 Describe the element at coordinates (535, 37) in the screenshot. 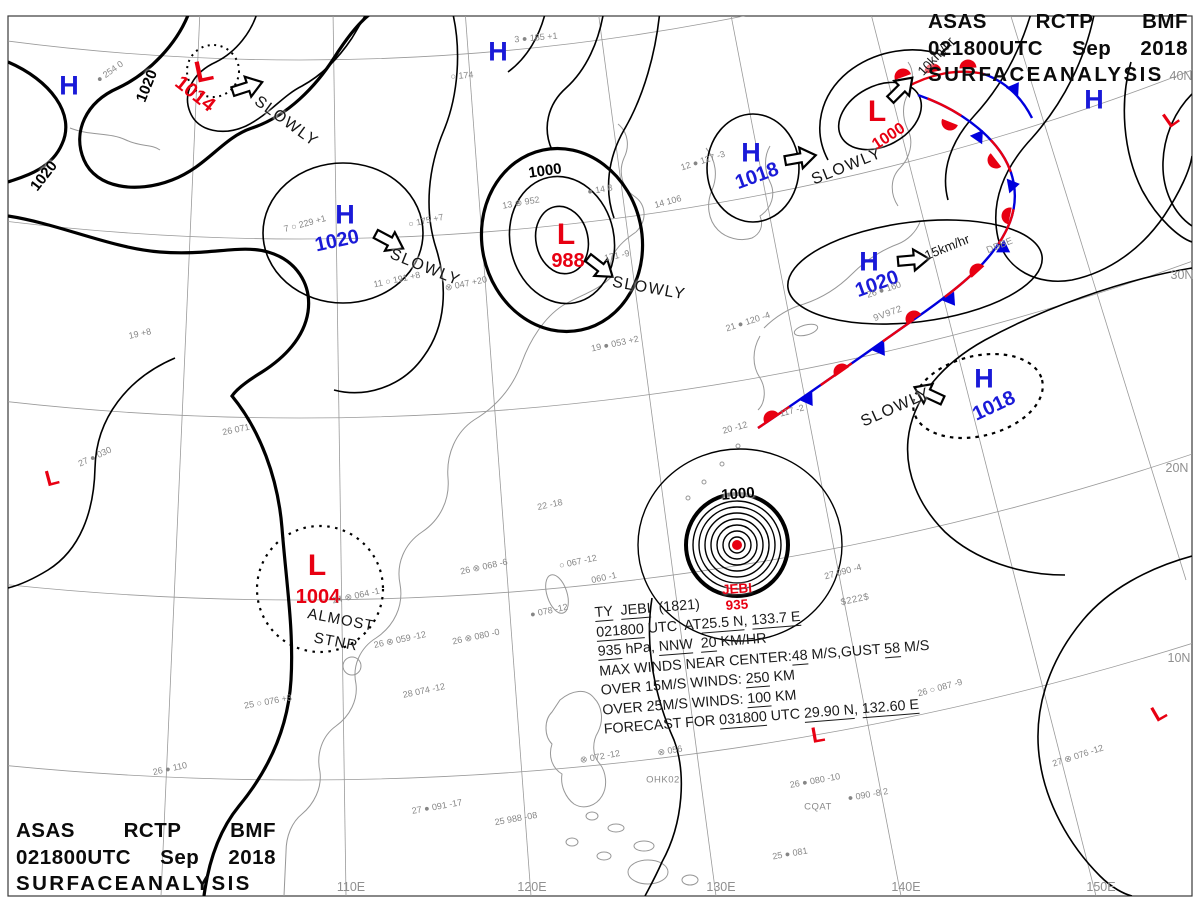

I see `station-plot: 3 ● 185 +1` at that location.